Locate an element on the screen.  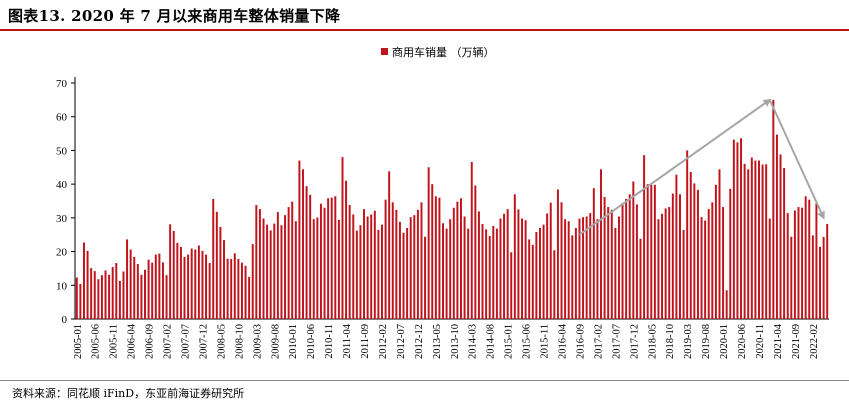
x-tick-label: 2018-10 is located at coordinates (670, 341).